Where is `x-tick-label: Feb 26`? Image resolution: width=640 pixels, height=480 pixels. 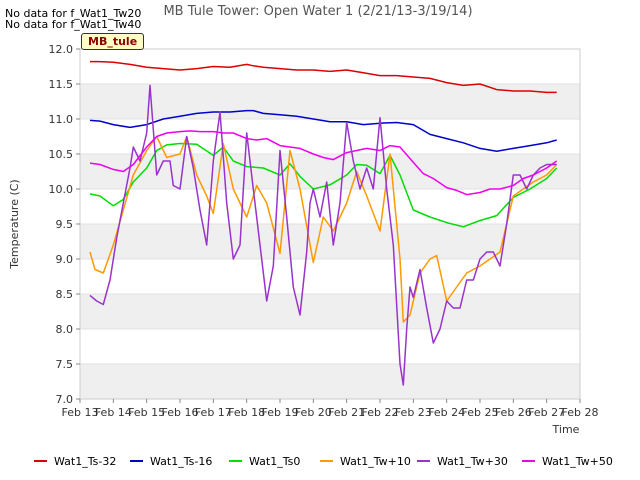
x-tick-label: Feb 26 is located at coordinates (513, 412).